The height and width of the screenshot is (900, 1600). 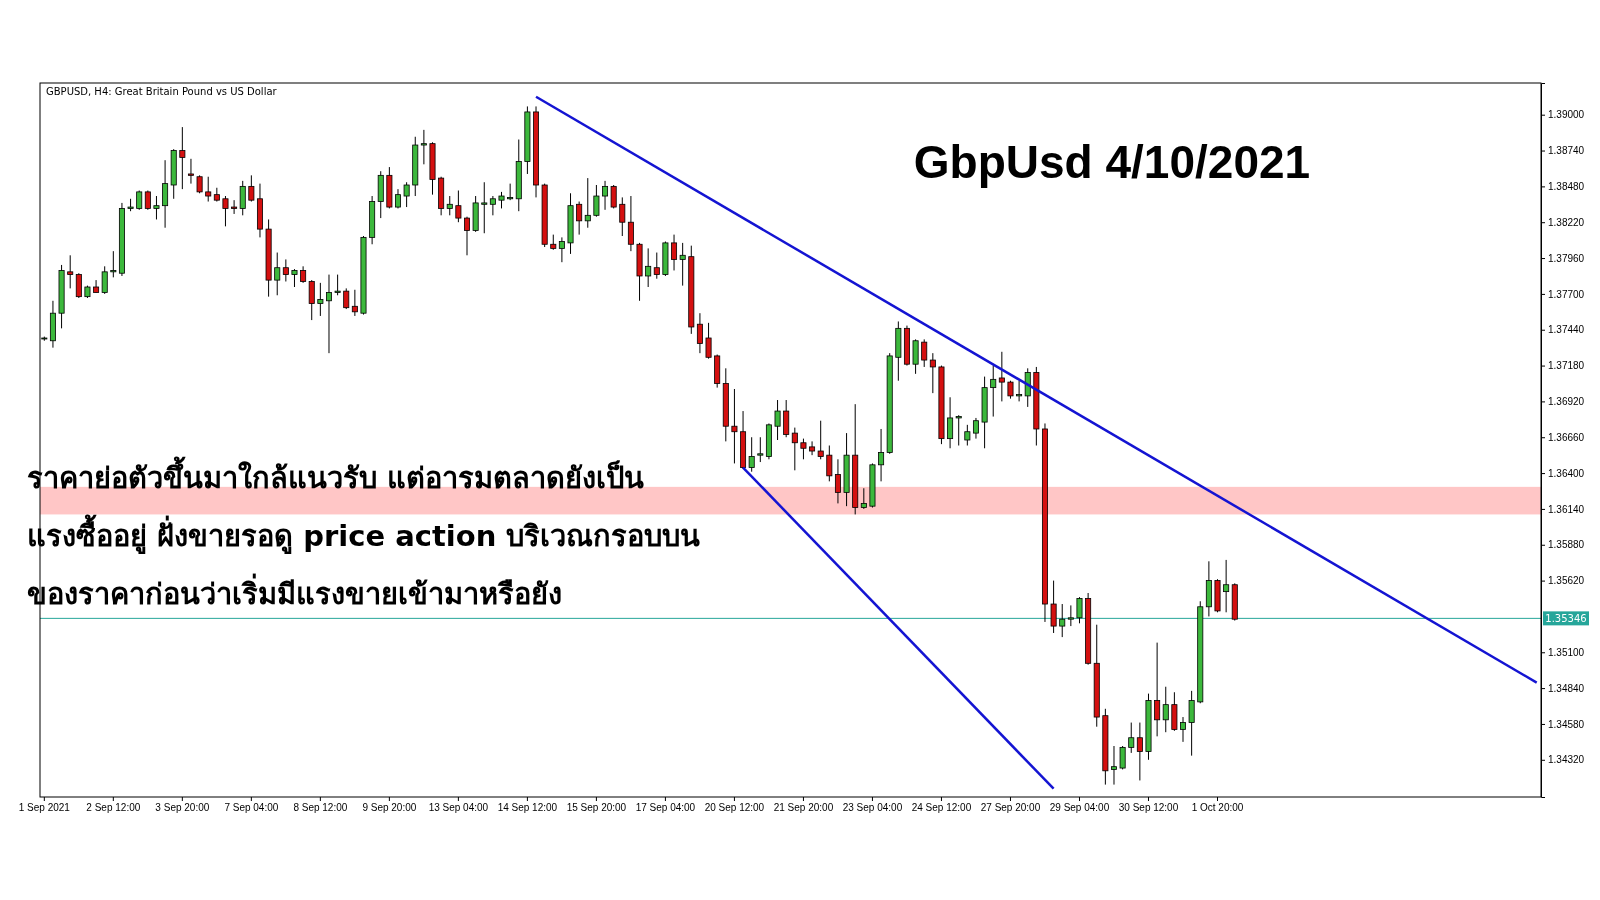 I want to click on chart-subtitle: GBPUSD, H4: Great Britain Pound vs US Dollar, so click(x=162, y=91).